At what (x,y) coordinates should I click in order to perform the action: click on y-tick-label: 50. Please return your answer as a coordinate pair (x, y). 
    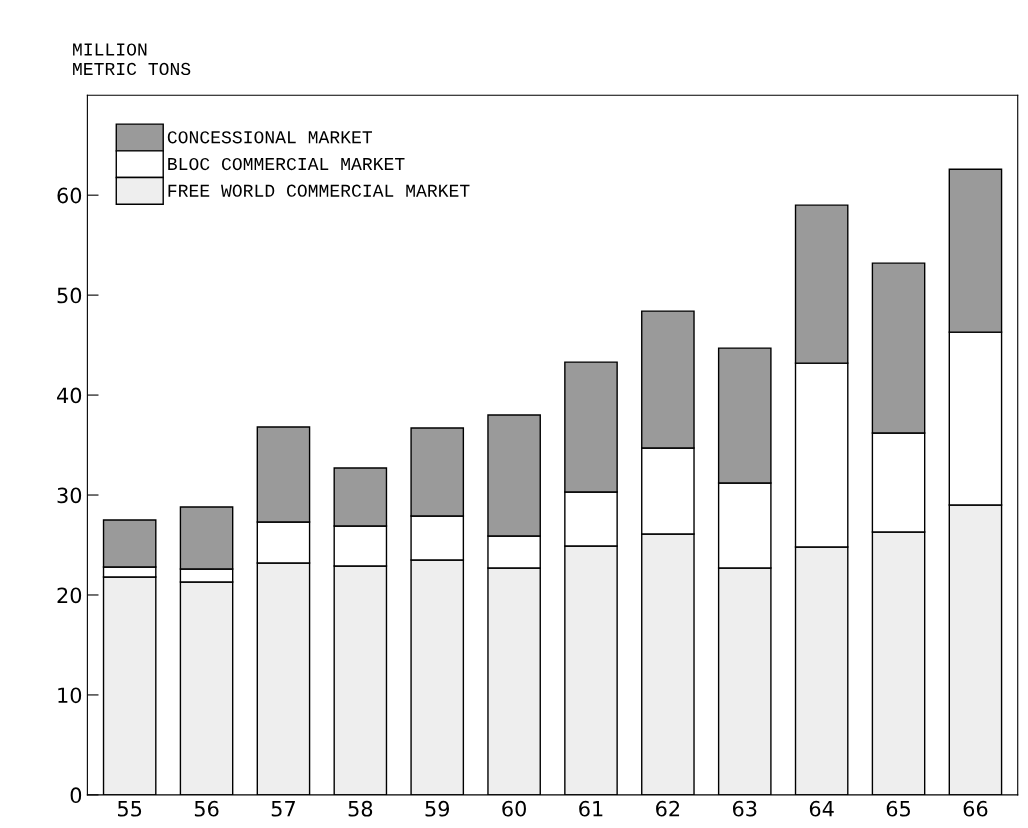
    Looking at the image, I should click on (69, 295).